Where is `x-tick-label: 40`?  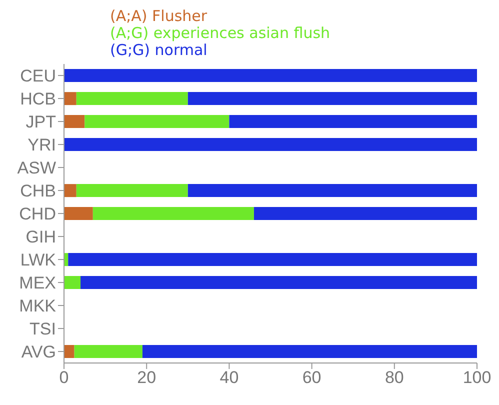 x-tick-label: 40 is located at coordinates (229, 378).